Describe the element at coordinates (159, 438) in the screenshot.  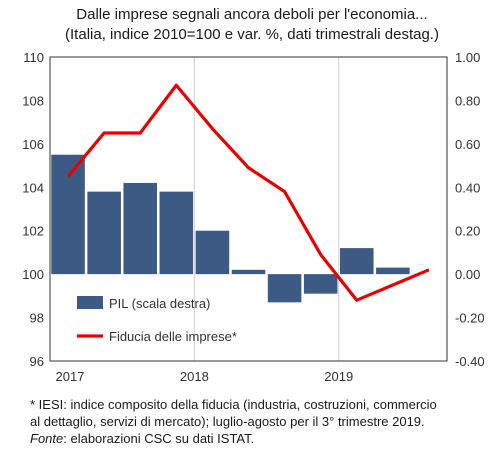
I see `source-text: : elaborazioni CSC su dati ISTAT.` at that location.